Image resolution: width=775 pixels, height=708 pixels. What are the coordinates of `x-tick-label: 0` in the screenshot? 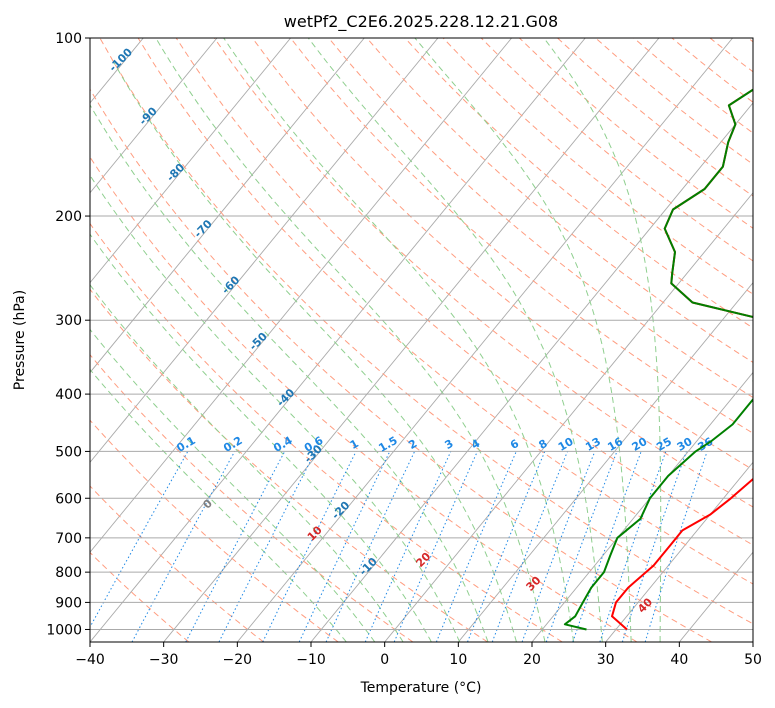 It's located at (384, 660).